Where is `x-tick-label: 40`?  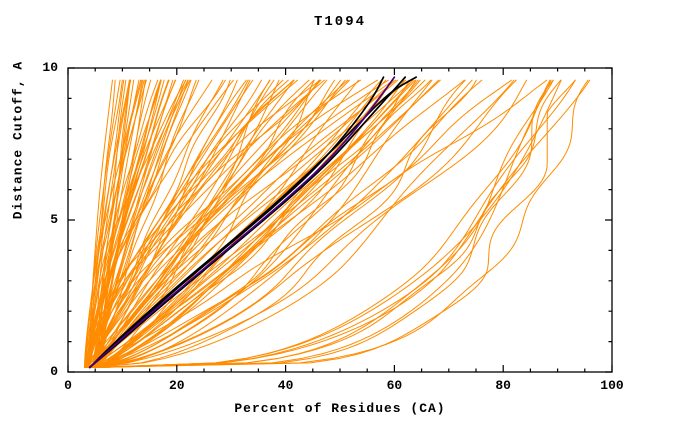
x-tick-label: 40 is located at coordinates (285, 385).